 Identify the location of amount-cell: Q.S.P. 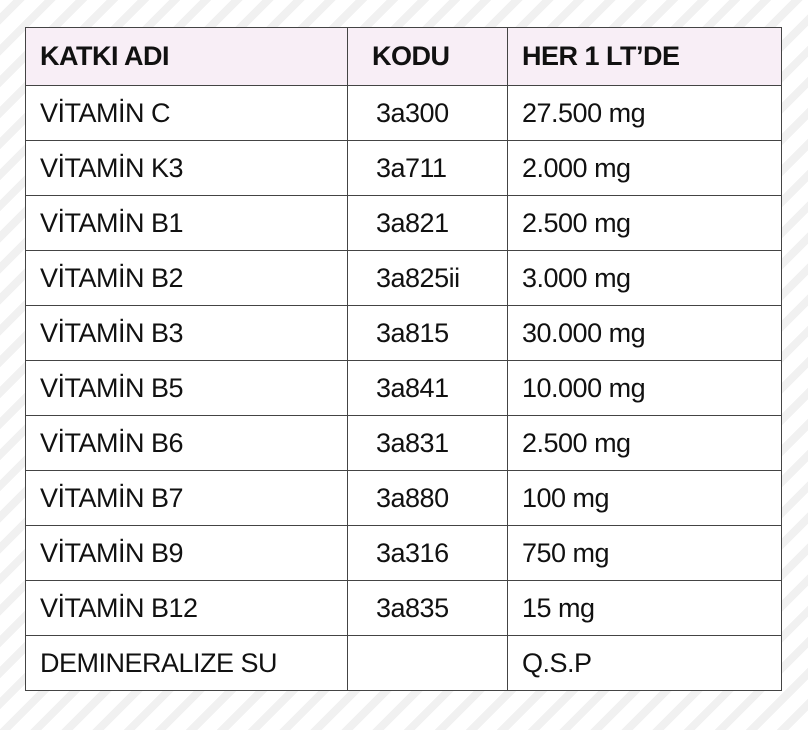
(644, 663).